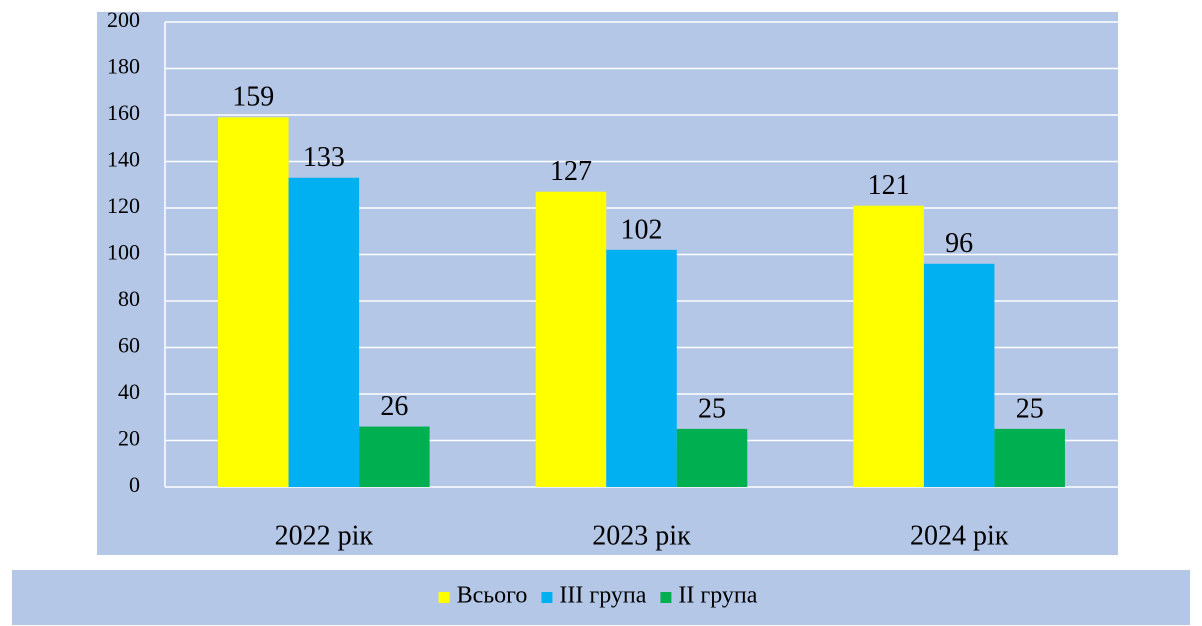  I want to click on data-label: 133, so click(324, 157).